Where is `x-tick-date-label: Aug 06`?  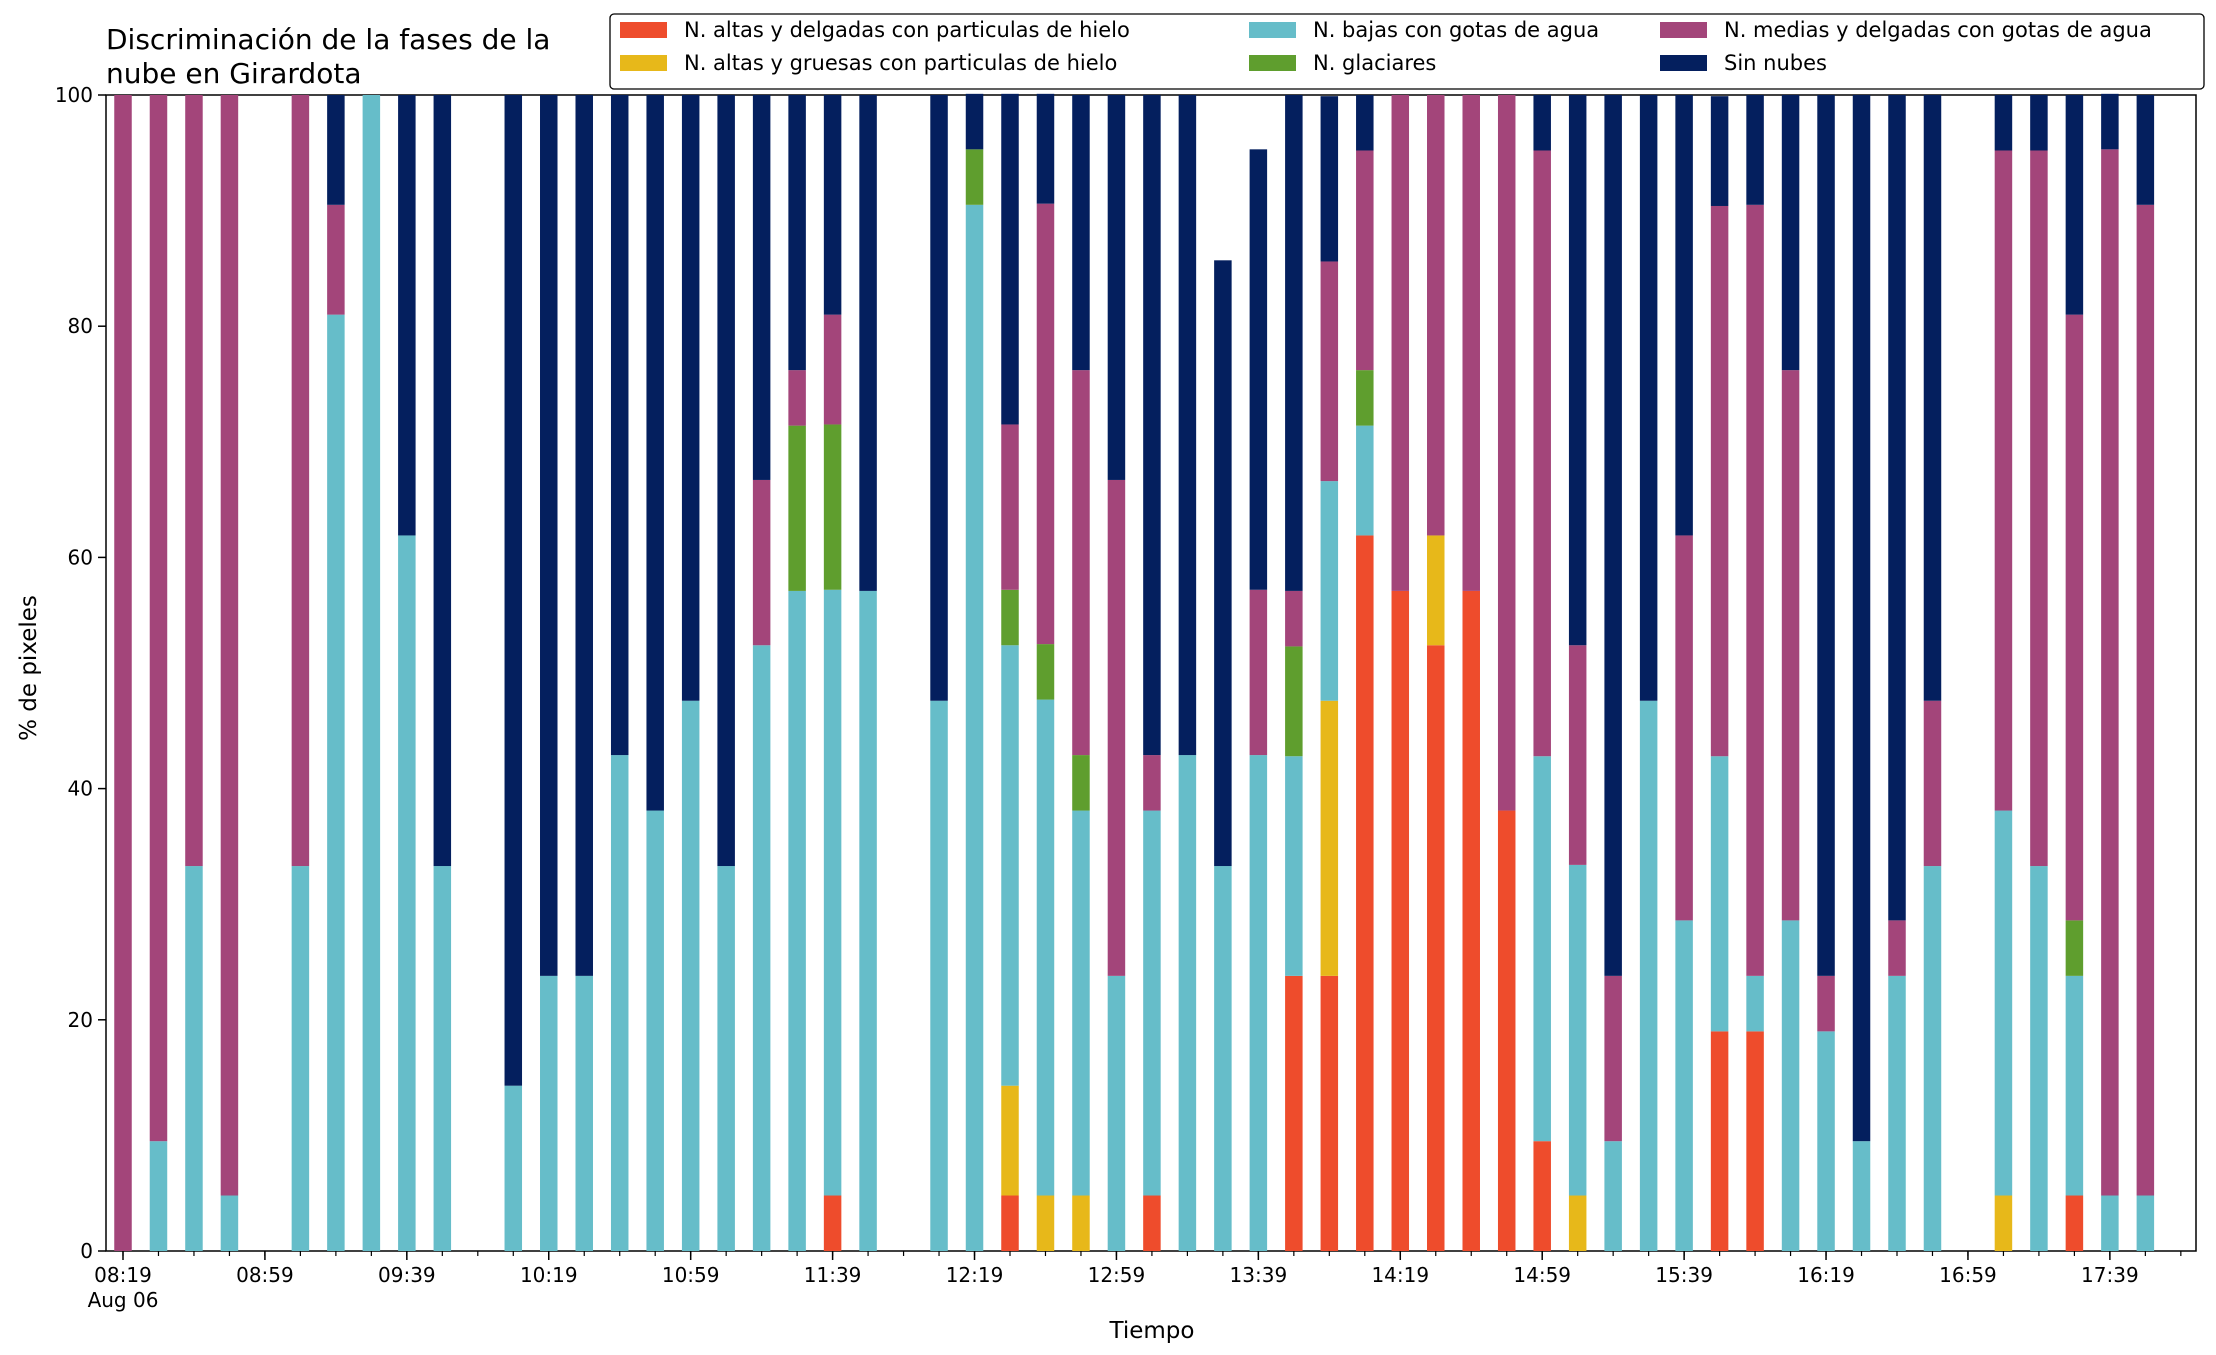
x-tick-date-label: Aug 06 is located at coordinates (123, 1300).